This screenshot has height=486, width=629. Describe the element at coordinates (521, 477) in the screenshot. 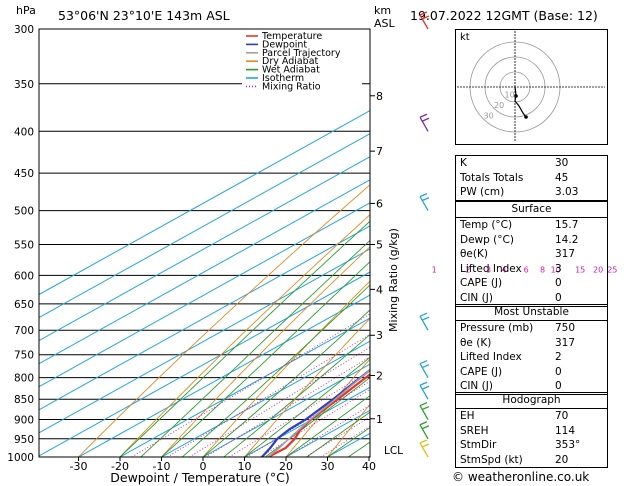

I see `watermark: © weatheronline.co.uk` at that location.